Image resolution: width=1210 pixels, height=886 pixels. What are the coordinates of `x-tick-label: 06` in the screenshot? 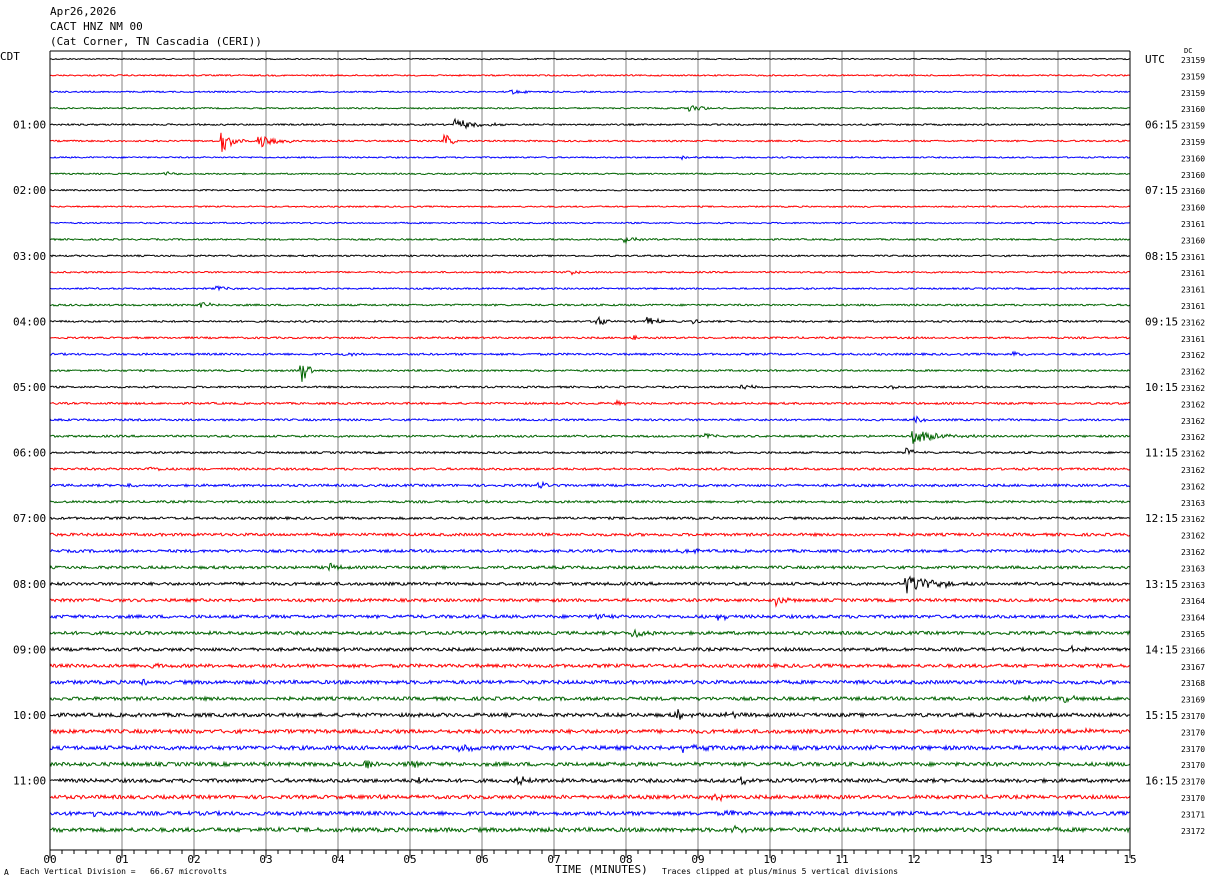 It's located at (481, 859).